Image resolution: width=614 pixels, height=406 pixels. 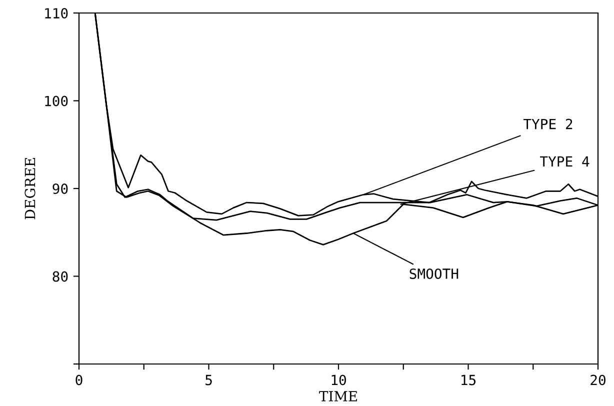 What do you see at coordinates (434, 273) in the screenshot?
I see `annotation: SMOOTH` at bounding box center [434, 273].